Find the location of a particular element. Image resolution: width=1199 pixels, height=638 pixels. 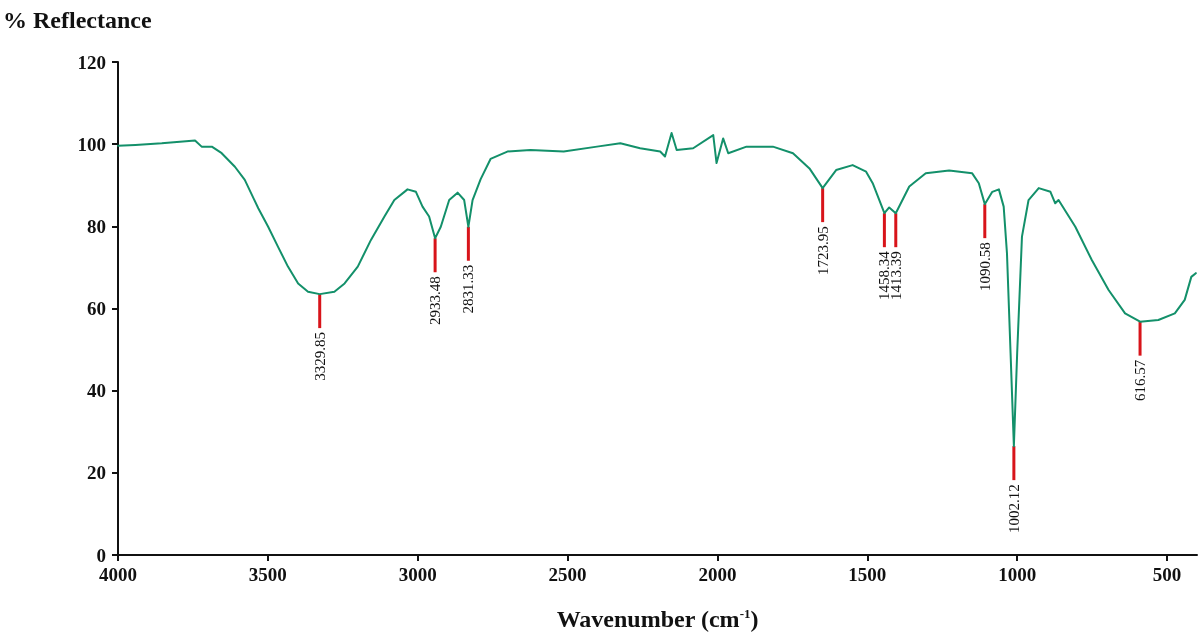

annotation: 2831.33 is located at coordinates (468, 289).